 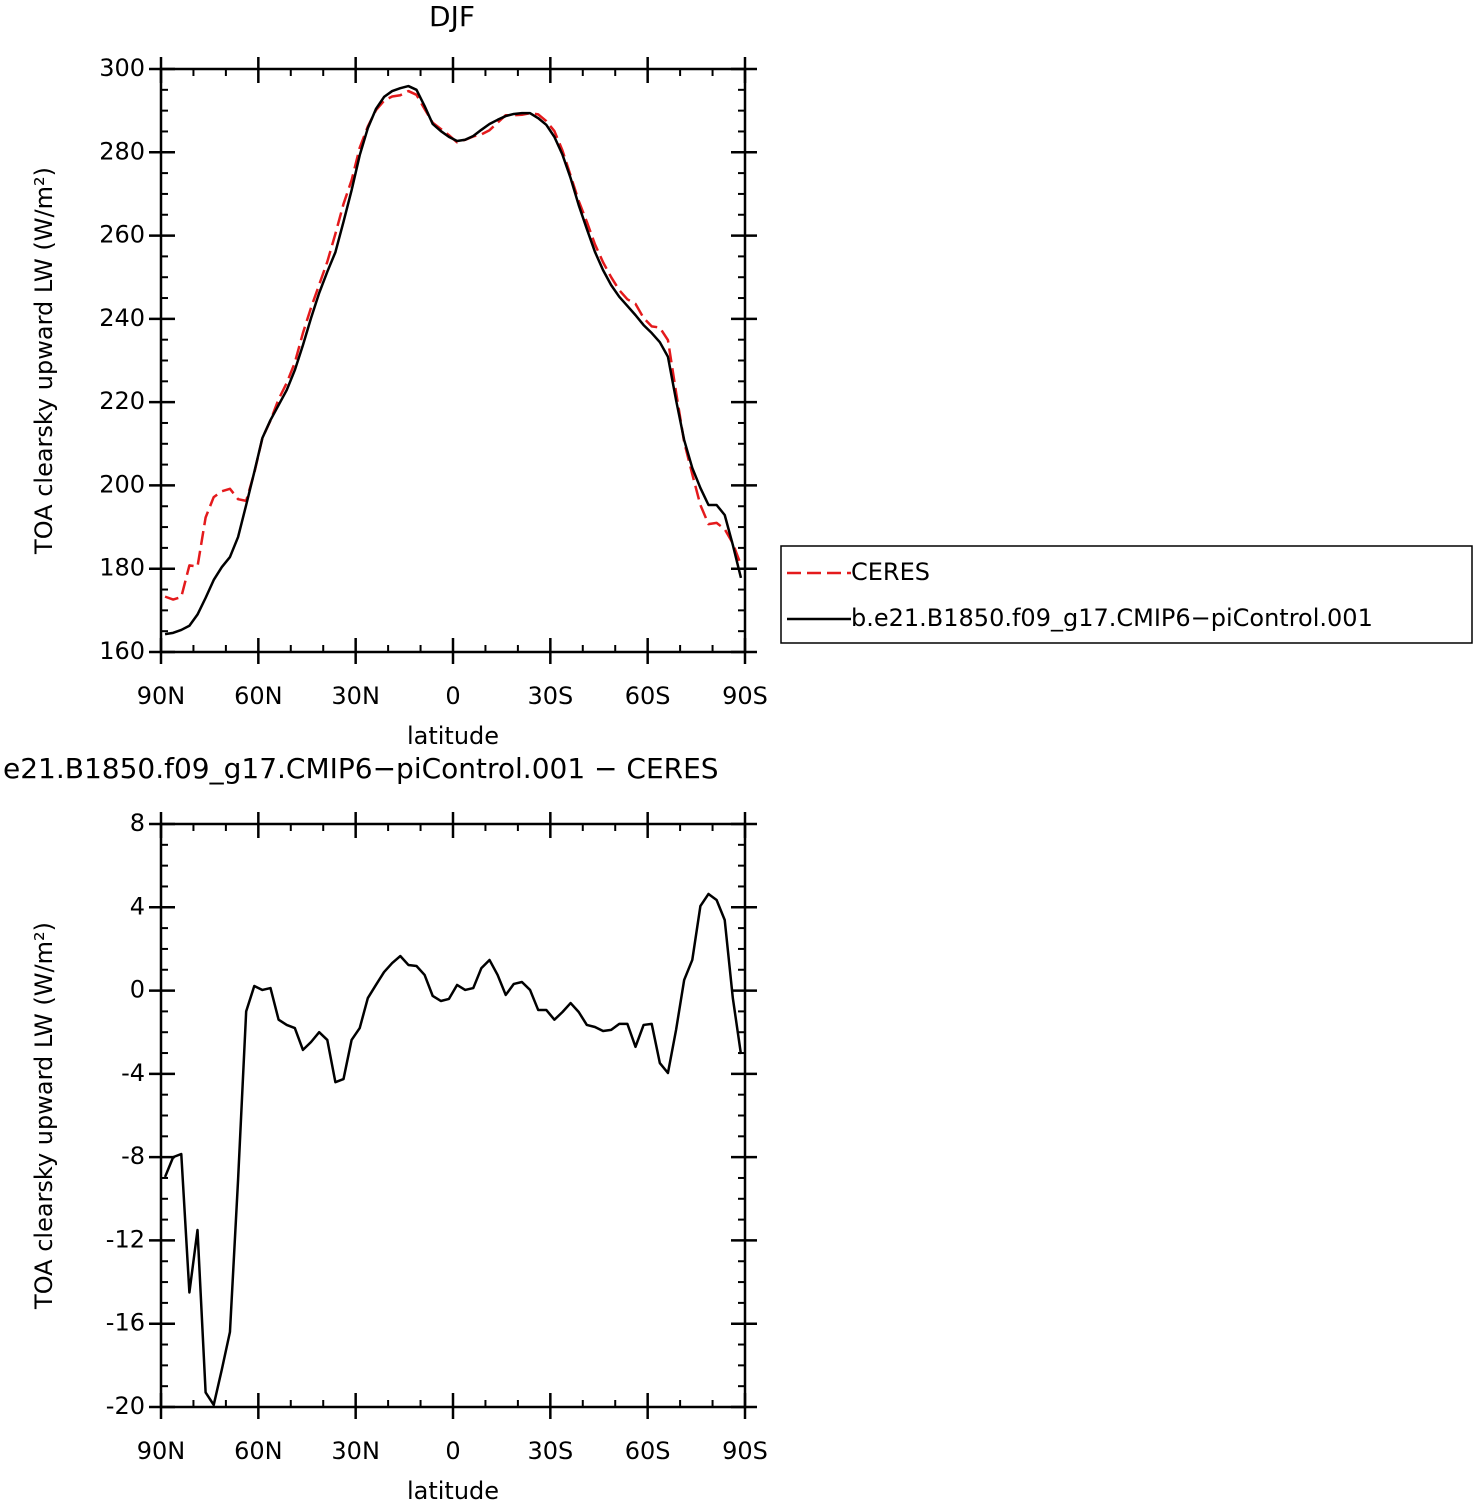 What do you see at coordinates (1112, 618) in the screenshot?
I see `legend-label: b.e21.B1850.f09_g17.CMIP6−piControl.001` at bounding box center [1112, 618].